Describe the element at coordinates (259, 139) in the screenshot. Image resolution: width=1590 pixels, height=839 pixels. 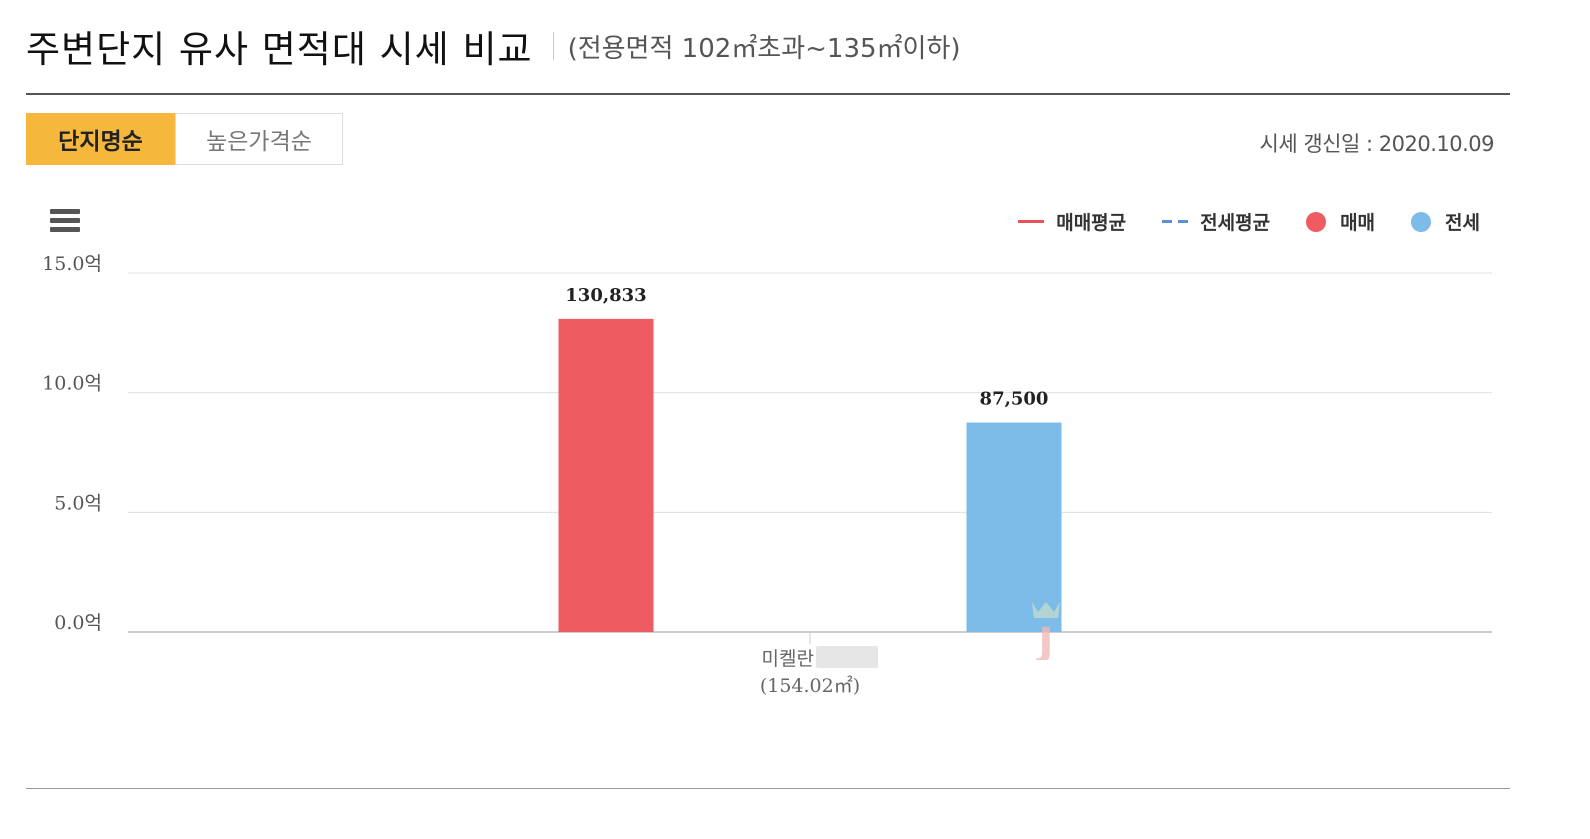
I see `tab-sort-by-price: 높은가격순` at that location.